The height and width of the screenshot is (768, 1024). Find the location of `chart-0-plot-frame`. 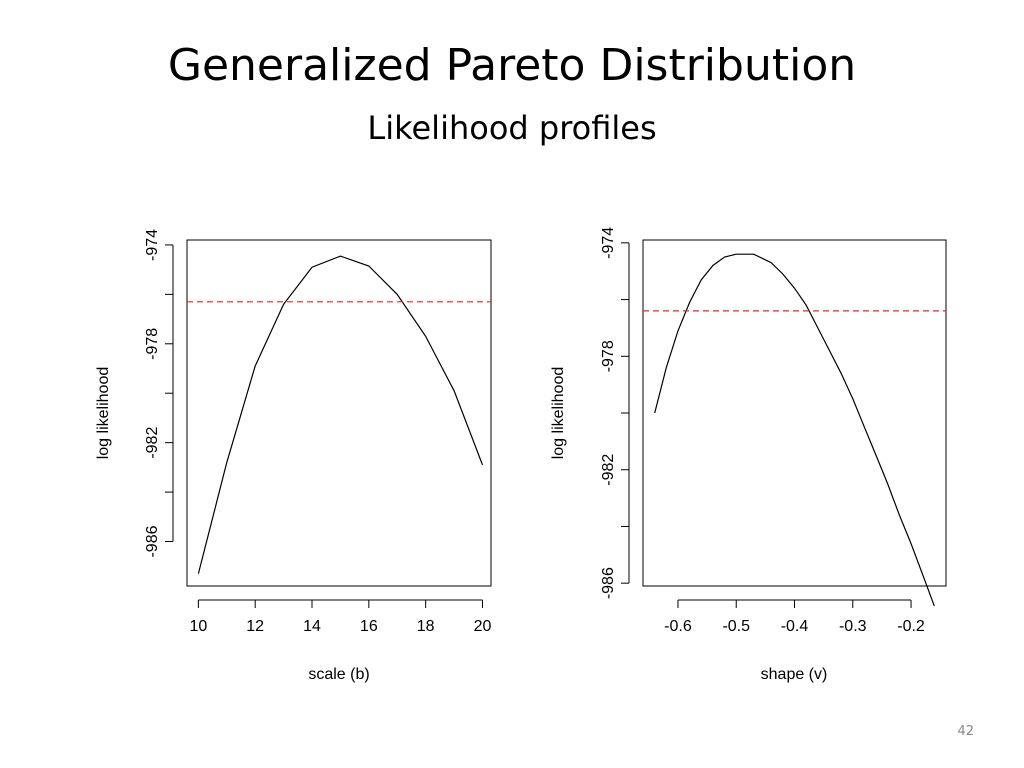

chart-0-plot-frame is located at coordinates (339, 413).